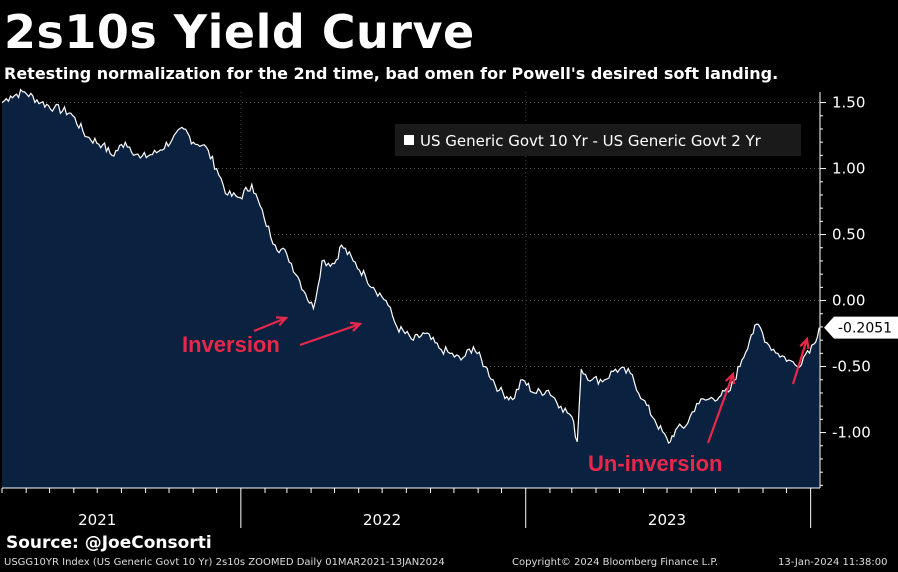 The width and height of the screenshot is (898, 572). Describe the element at coordinates (615, 562) in the screenshot. I see `footer-copyright: Copyright© 2024 Bloomberg Finance L.P.` at that location.